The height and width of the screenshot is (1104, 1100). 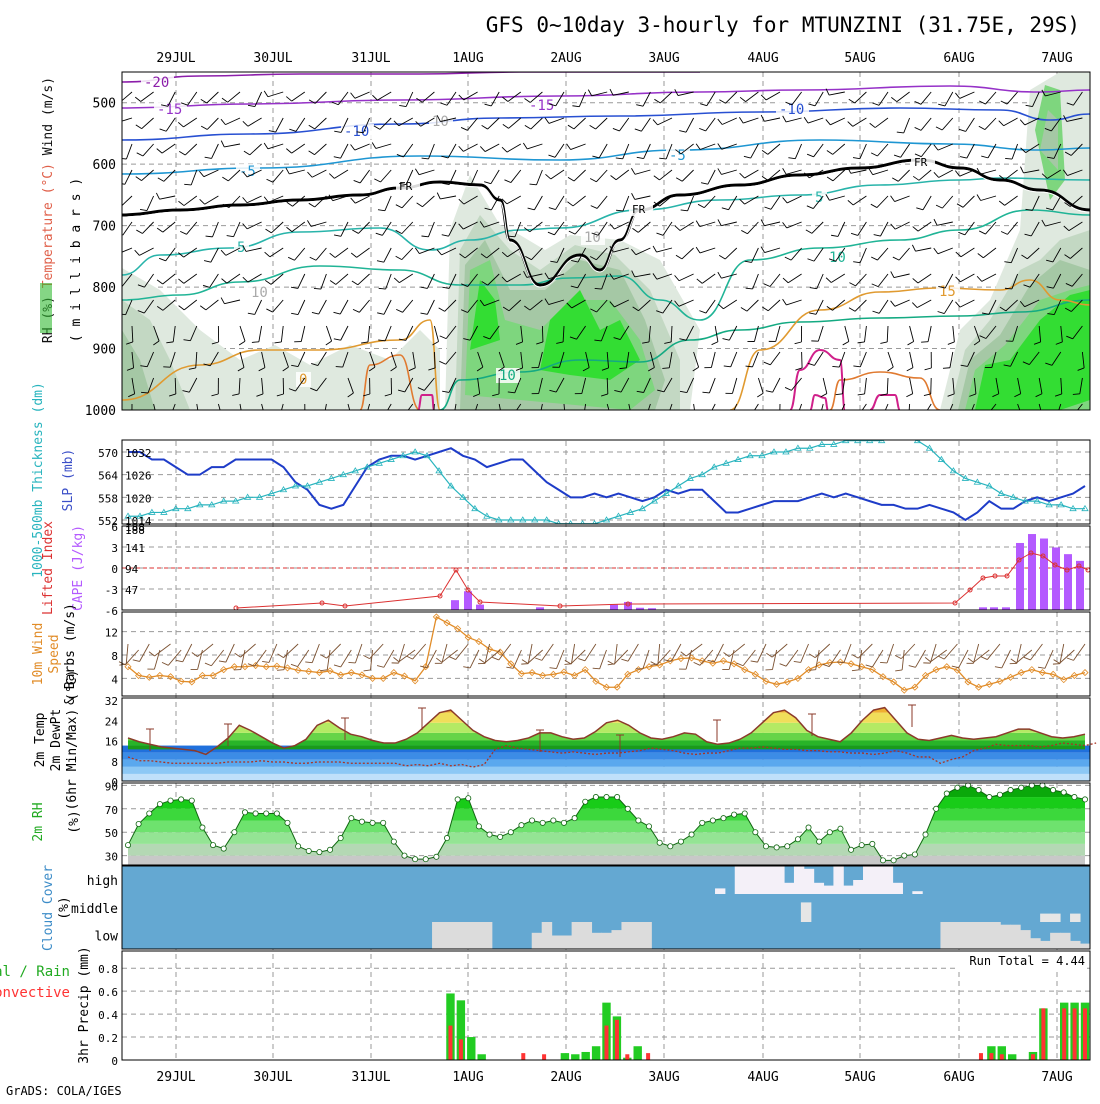 I want to click on temp-band, so click(x=606, y=718).